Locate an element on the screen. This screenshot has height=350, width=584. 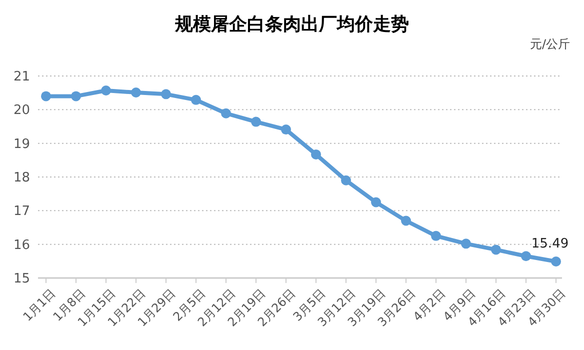
y-tick-label: 18 is located at coordinates (21, 178).